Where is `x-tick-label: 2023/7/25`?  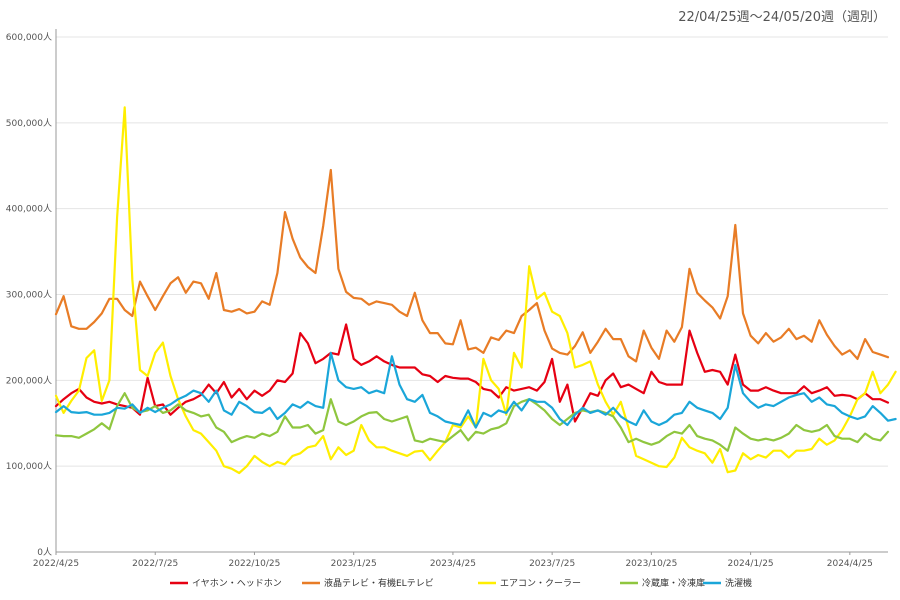
x-tick-label: 2023/7/25 is located at coordinates (552, 564).